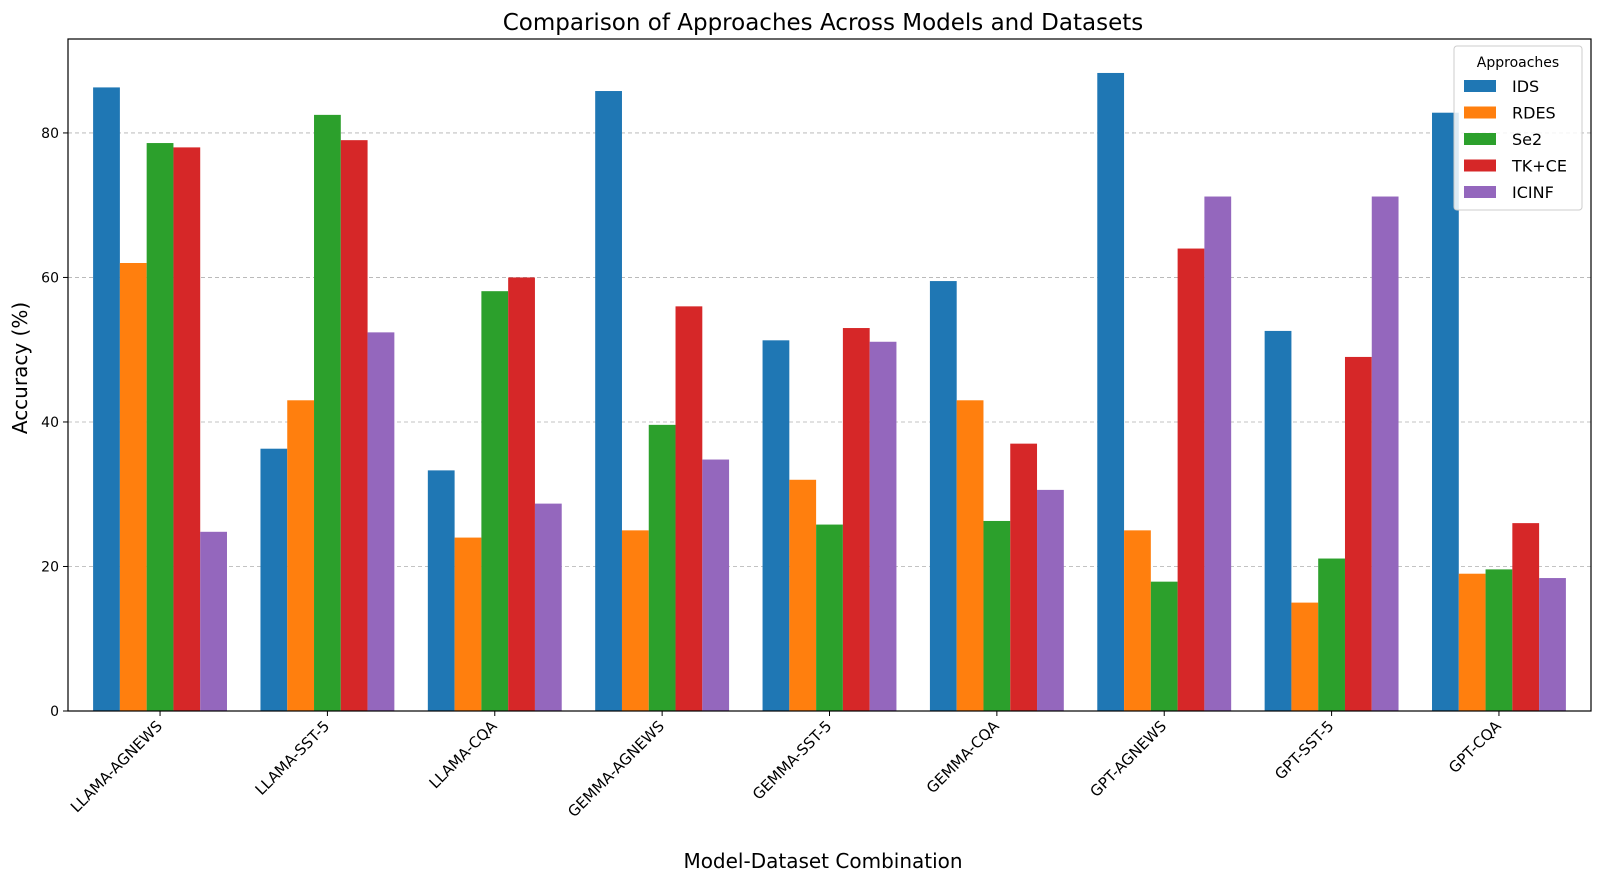 The image size is (1600, 882). Describe the element at coordinates (50, 278) in the screenshot. I see `y-tick-label: 60` at that location.